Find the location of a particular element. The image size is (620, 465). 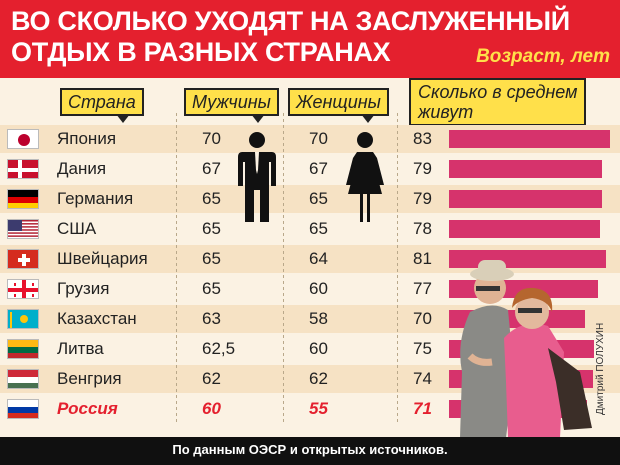

men-age: 70 is located at coordinates (211, 138).